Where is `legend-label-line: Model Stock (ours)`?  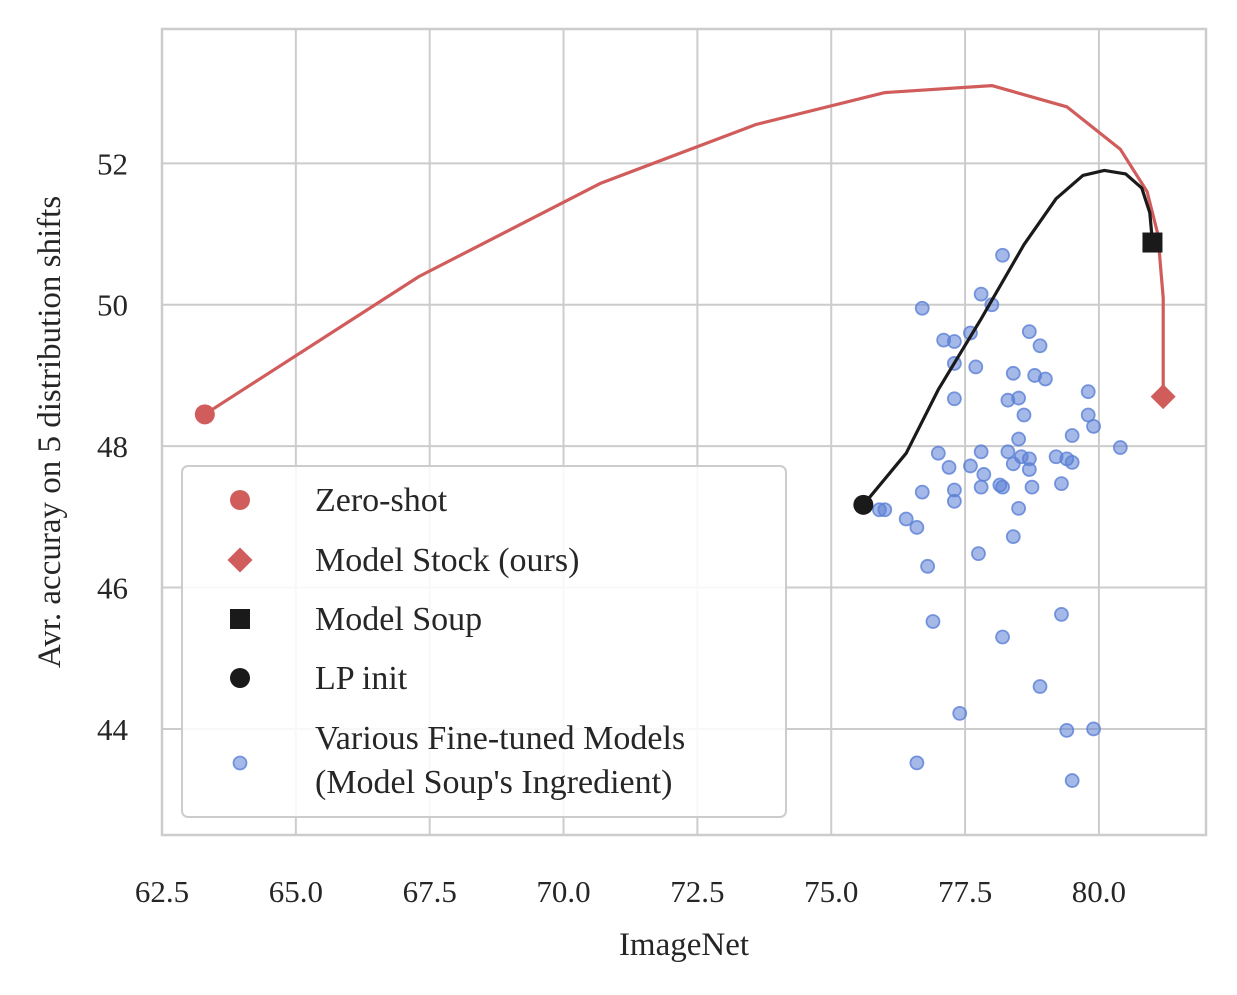
legend-label-line: Model Stock (ours) is located at coordinates (447, 560).